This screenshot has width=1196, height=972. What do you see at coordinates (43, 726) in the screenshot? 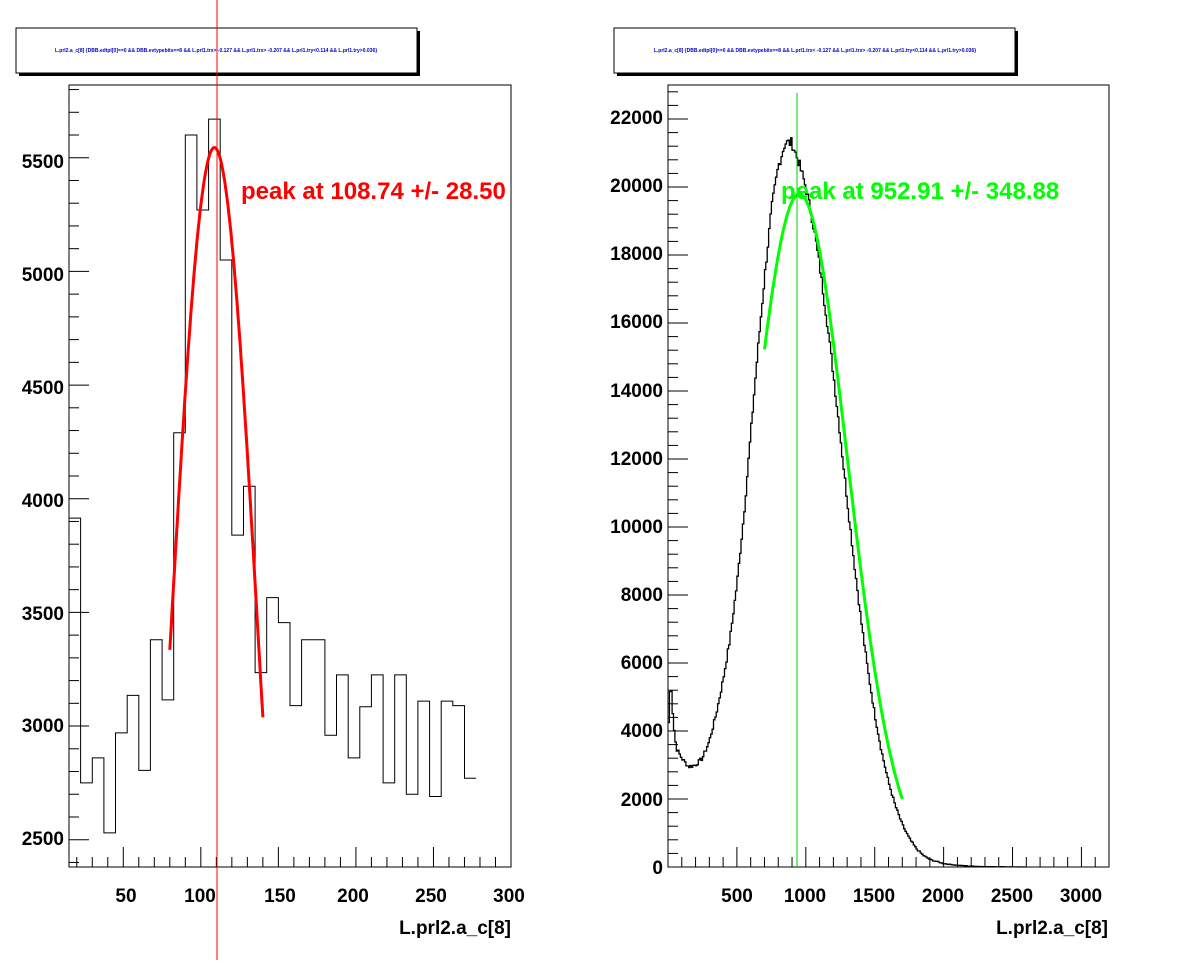
I see `left-ytick-label: 3000` at bounding box center [43, 726].